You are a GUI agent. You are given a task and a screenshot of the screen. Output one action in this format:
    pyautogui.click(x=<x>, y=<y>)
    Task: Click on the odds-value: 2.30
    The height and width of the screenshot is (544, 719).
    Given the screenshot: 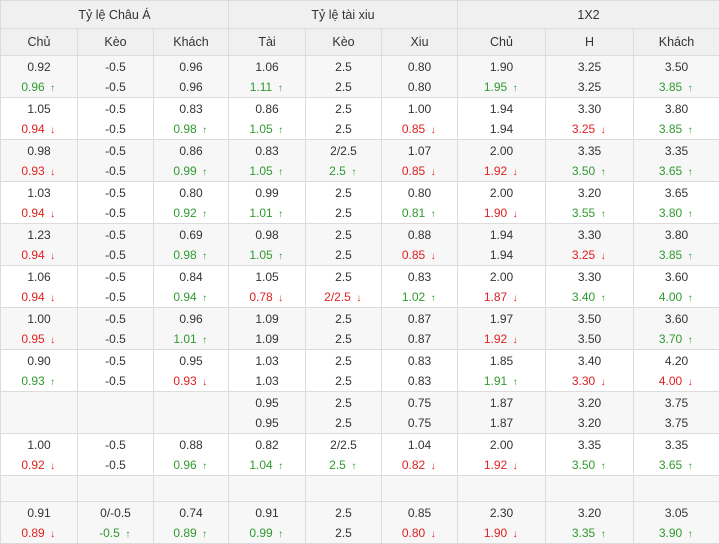 What is the action you would take?
    pyautogui.click(x=501, y=513)
    